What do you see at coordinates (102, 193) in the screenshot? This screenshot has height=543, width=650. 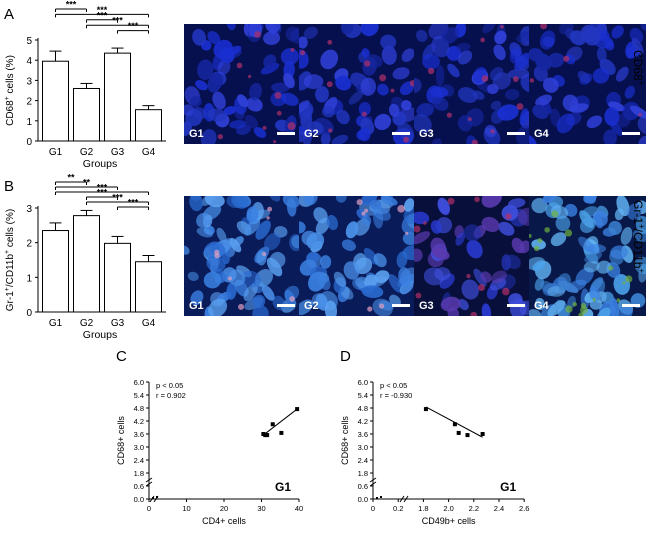 I see `significance-label: ***` at bounding box center [102, 193].